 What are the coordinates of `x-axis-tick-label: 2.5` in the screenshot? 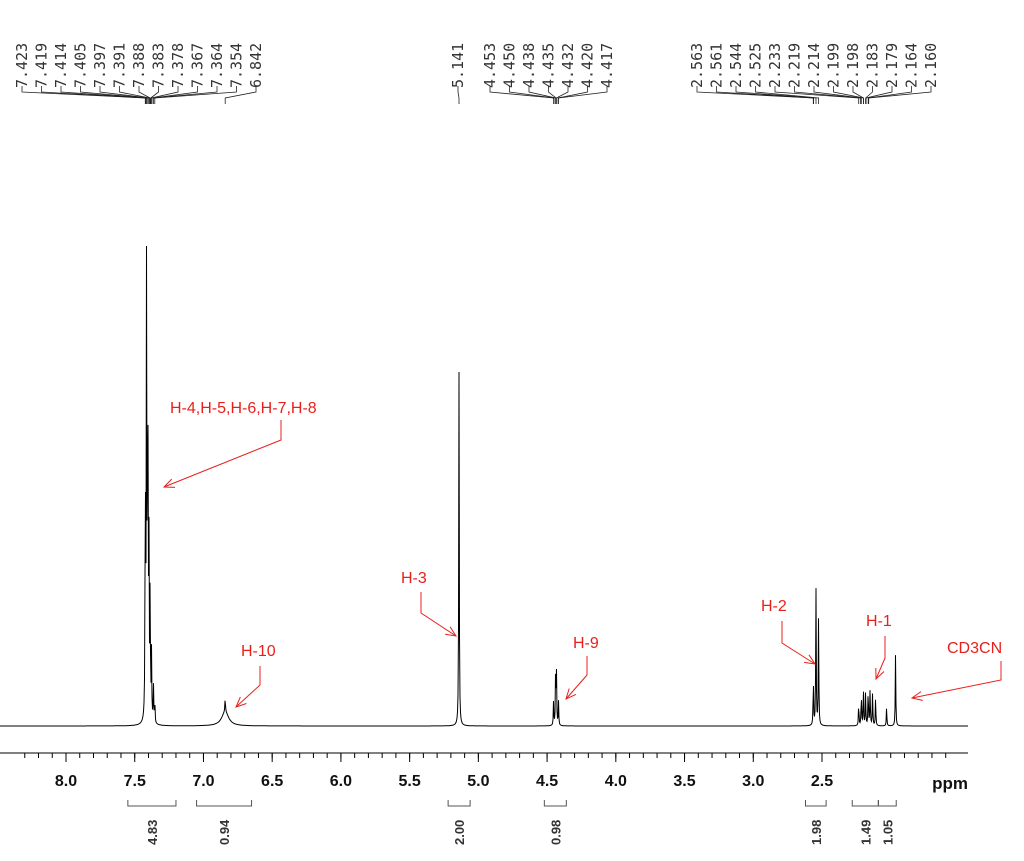 It's located at (822, 781).